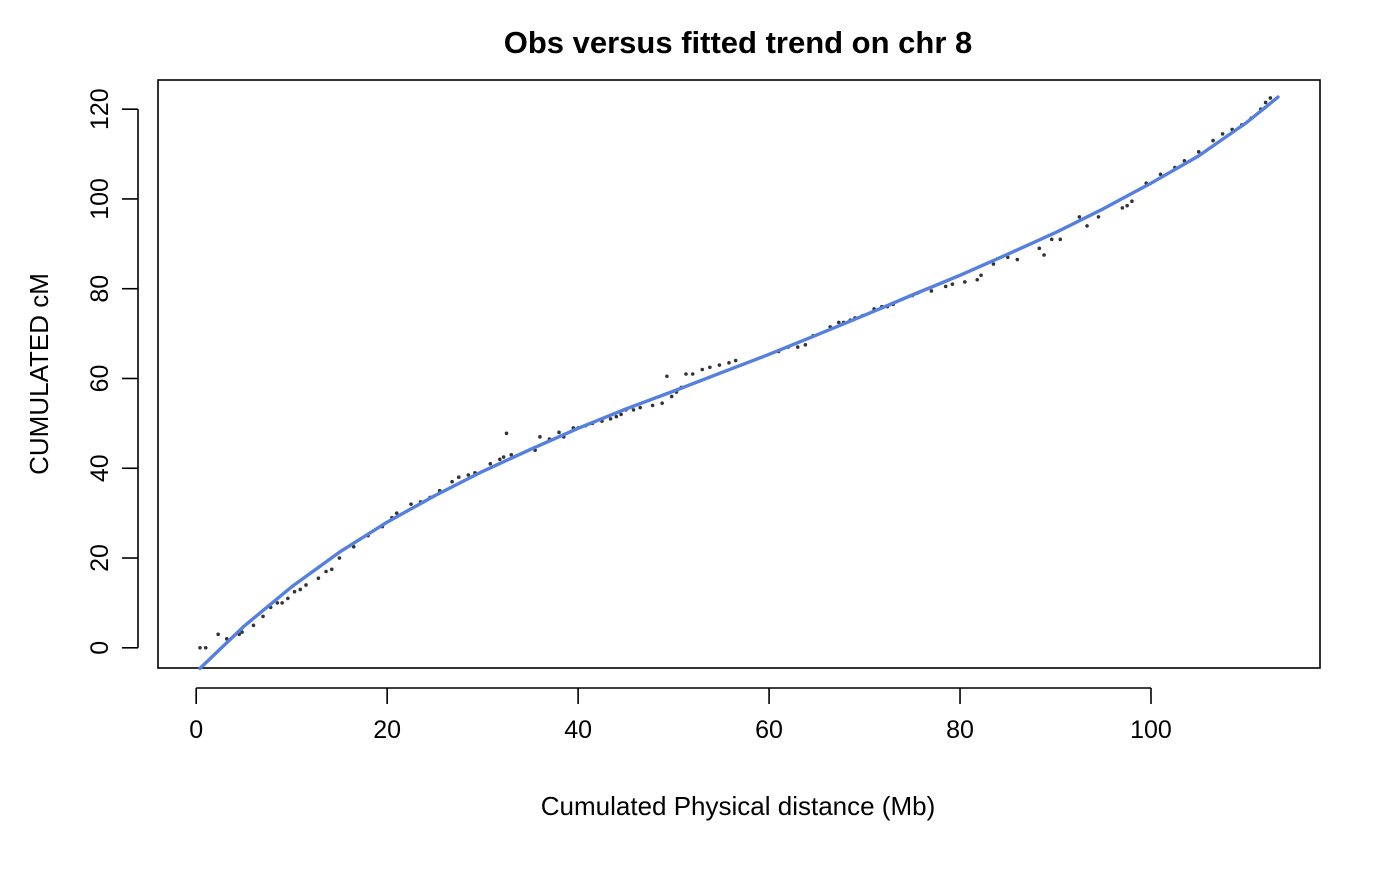 This screenshot has height=870, width=1400. Describe the element at coordinates (769, 730) in the screenshot. I see `x-tick-label: 60` at that location.